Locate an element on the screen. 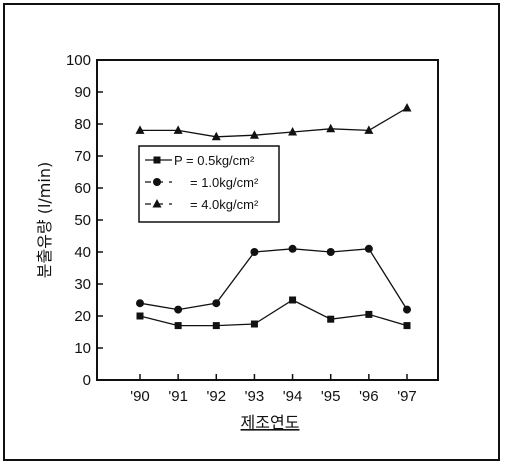 This screenshot has height=466, width=505. legend-label: P = 0.5kg/cm² is located at coordinates (214, 160).